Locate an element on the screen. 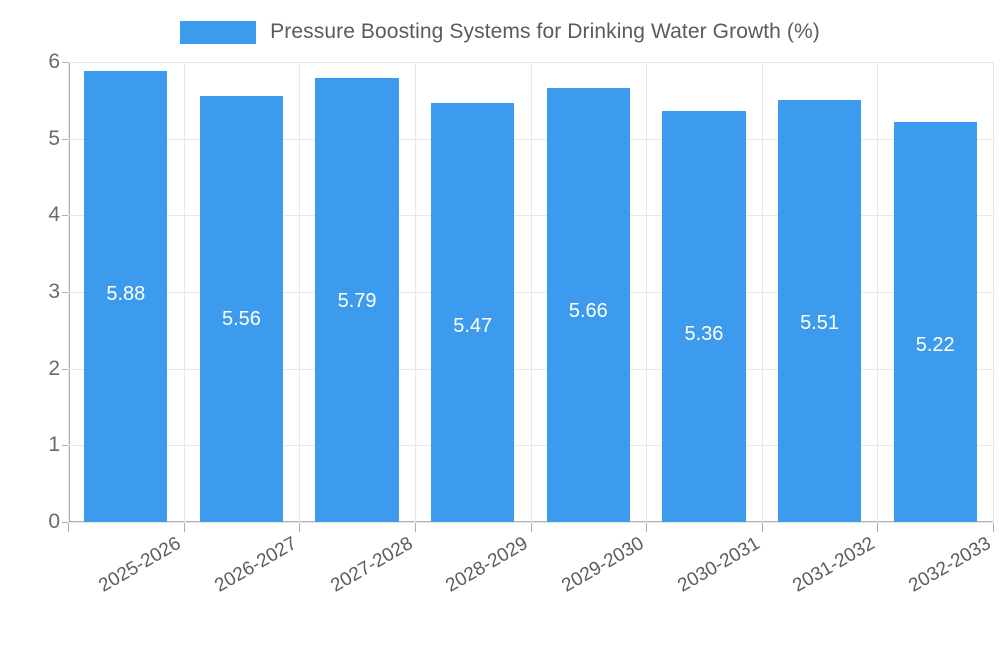 The width and height of the screenshot is (1000, 652). bar-value-label: 5.51 is located at coordinates (820, 322).